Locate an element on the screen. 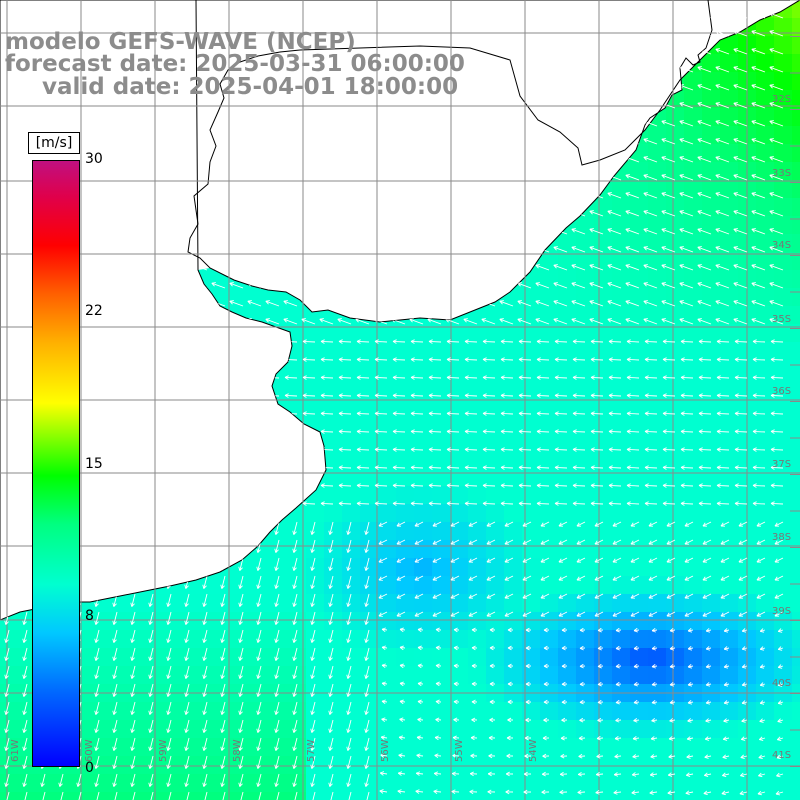  lat-label-38s: 38S is located at coordinates (781, 537).